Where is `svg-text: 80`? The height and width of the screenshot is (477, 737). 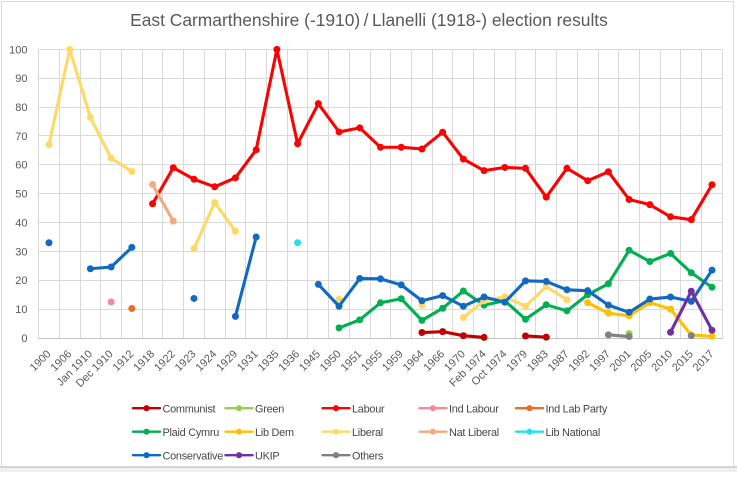 svg-text: 80 is located at coordinates (21, 108).